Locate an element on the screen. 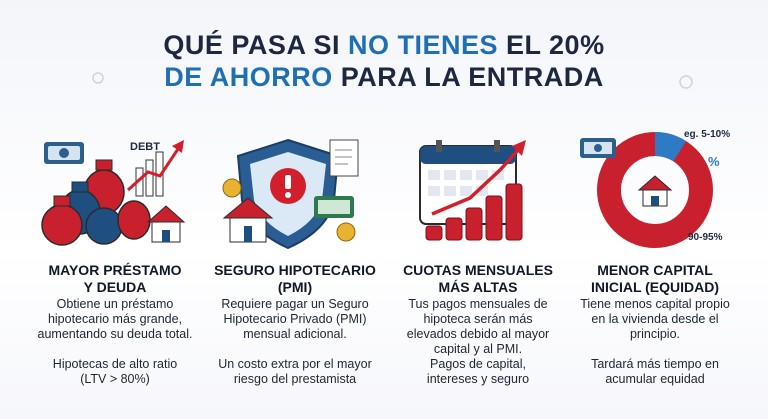  title-highlight: DE AHORRO is located at coordinates (248, 77).